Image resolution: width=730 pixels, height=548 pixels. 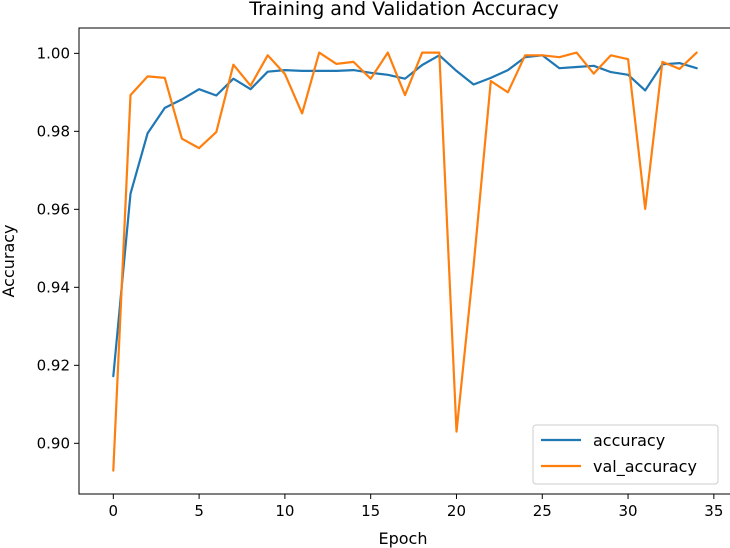 What do you see at coordinates (628, 511) in the screenshot?
I see `x-tick-label: 30` at bounding box center [628, 511].